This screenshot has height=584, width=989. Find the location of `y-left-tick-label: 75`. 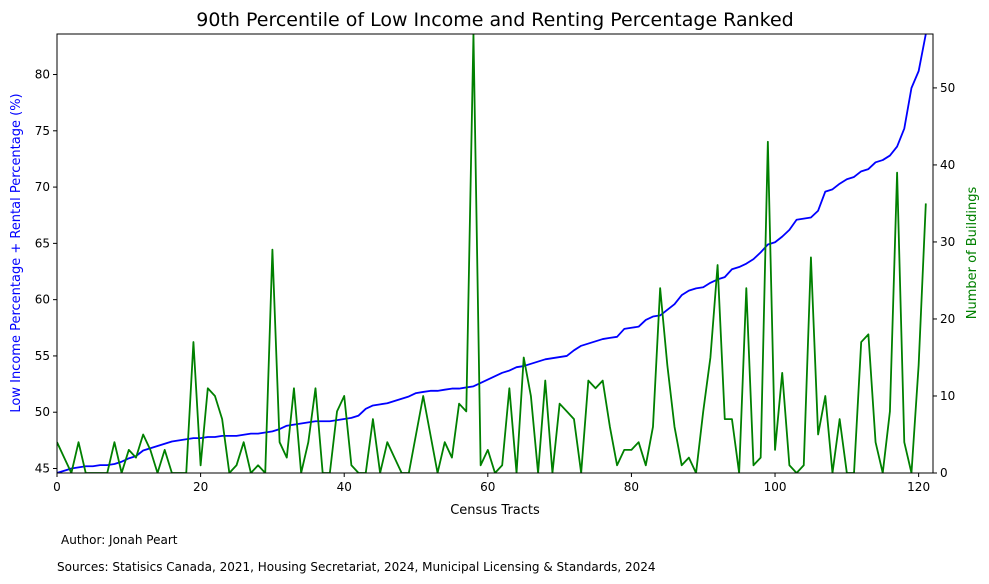

y-left-tick-label: 75 is located at coordinates (42, 131).